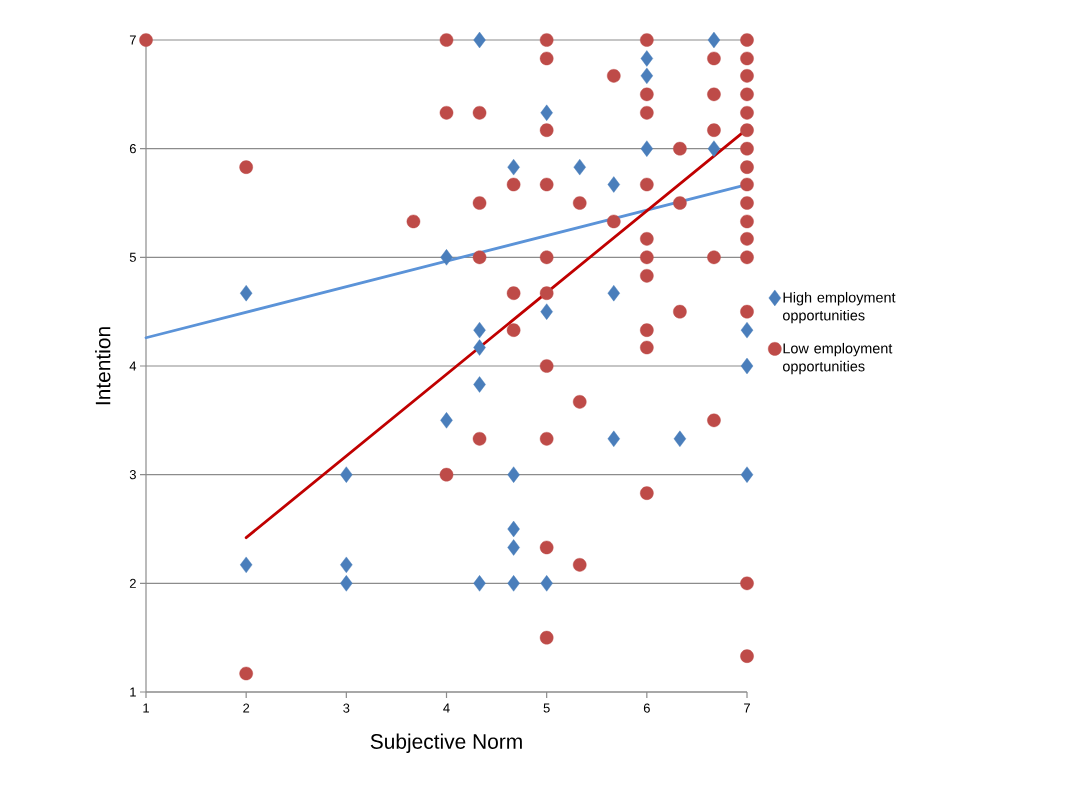  What do you see at coordinates (747, 708) in the screenshot?
I see `x-tick-label: 7` at bounding box center [747, 708].